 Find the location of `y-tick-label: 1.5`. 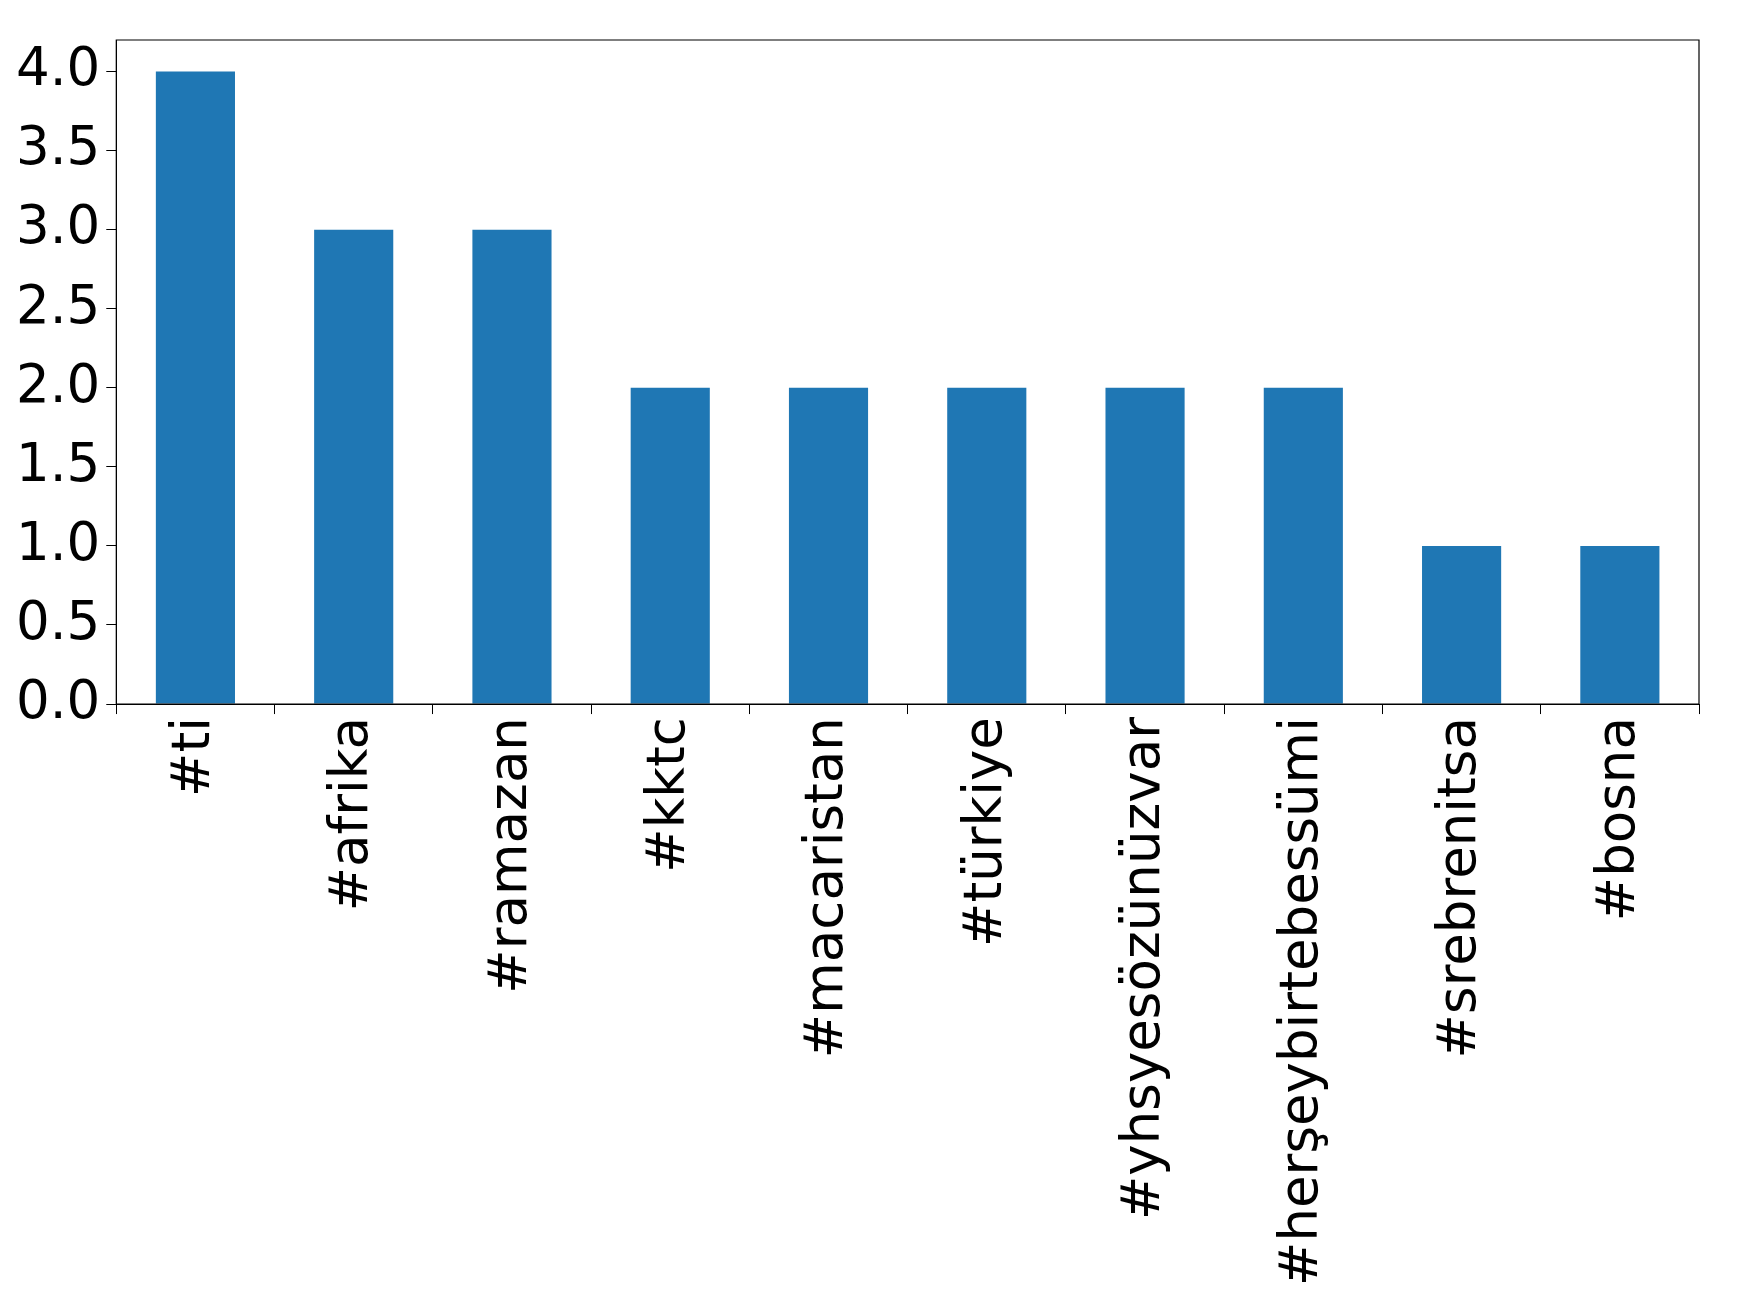

y-tick-label: 1.5 is located at coordinates (58, 462).